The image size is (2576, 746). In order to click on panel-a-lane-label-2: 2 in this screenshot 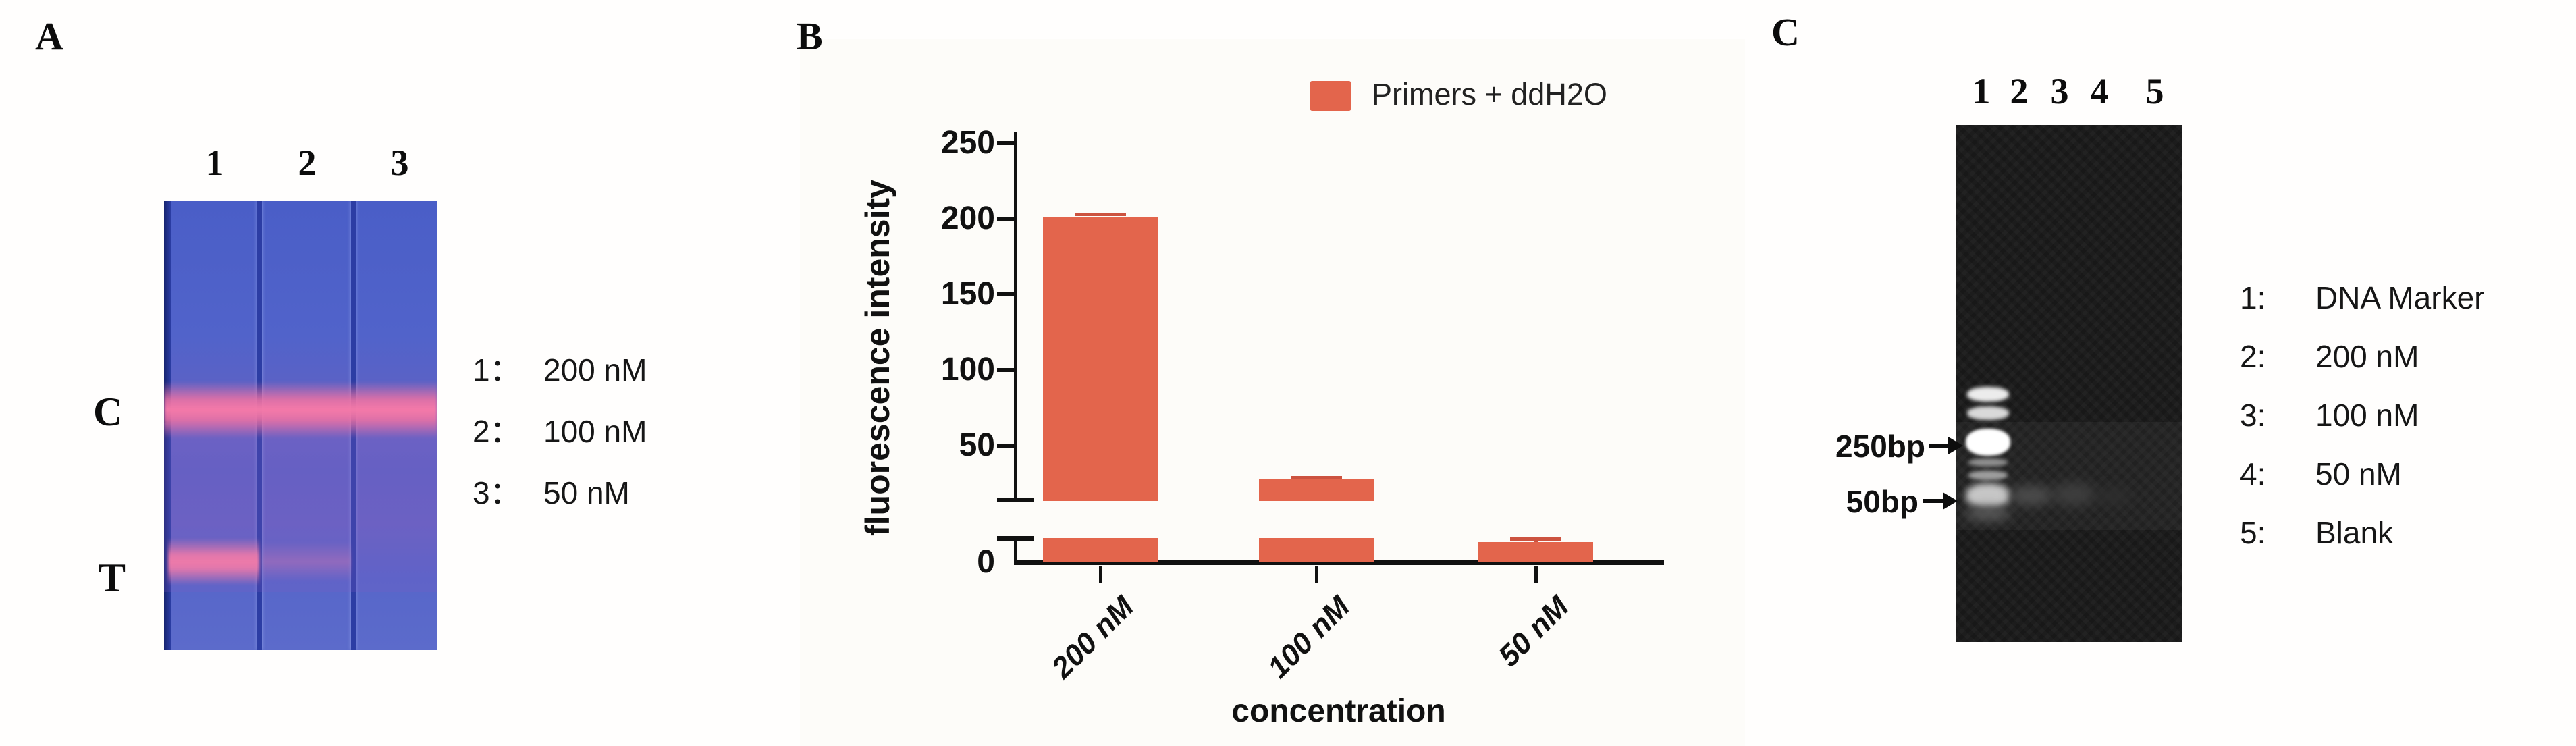, I will do `click(307, 162)`.